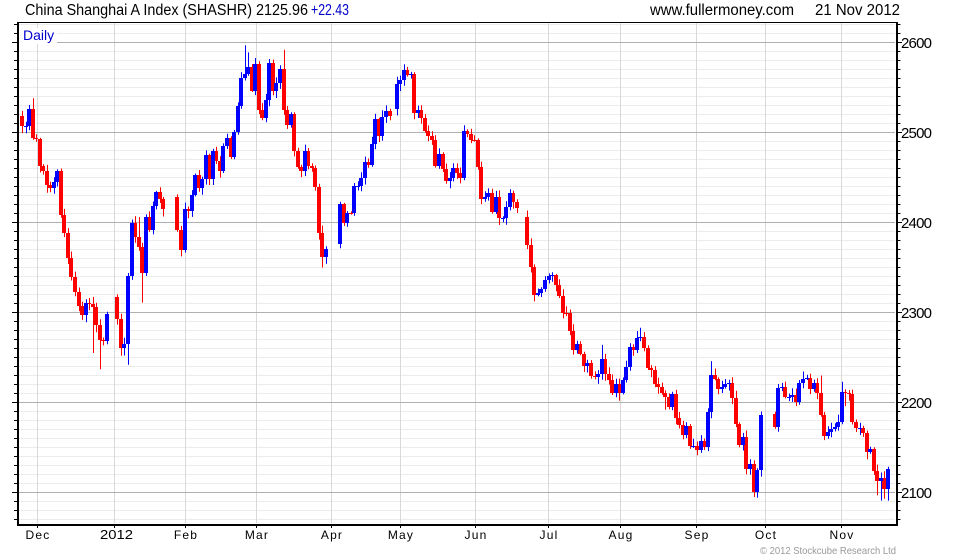 The image size is (980, 560). I want to click on svg-text:China Shanghai A Index (SHASHR: China Shanghai A Index (SHASHR) 2125.96, so click(166, 10).